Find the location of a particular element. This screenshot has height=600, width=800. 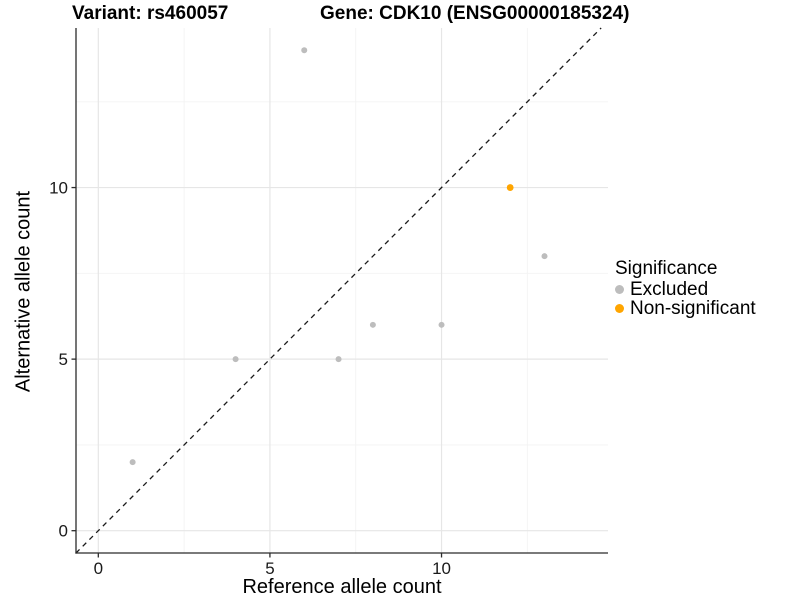

legend-item: Excluded is located at coordinates (685, 289).